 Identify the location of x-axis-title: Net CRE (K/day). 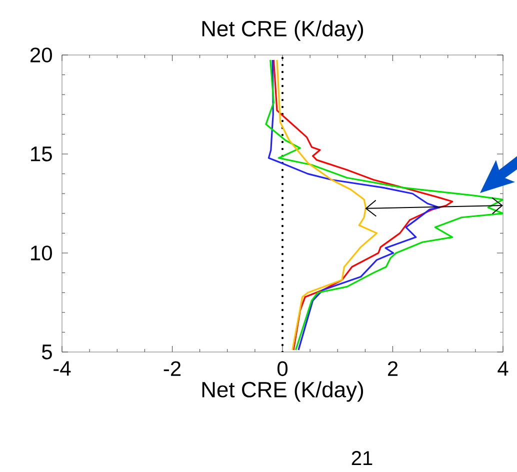
(283, 391).